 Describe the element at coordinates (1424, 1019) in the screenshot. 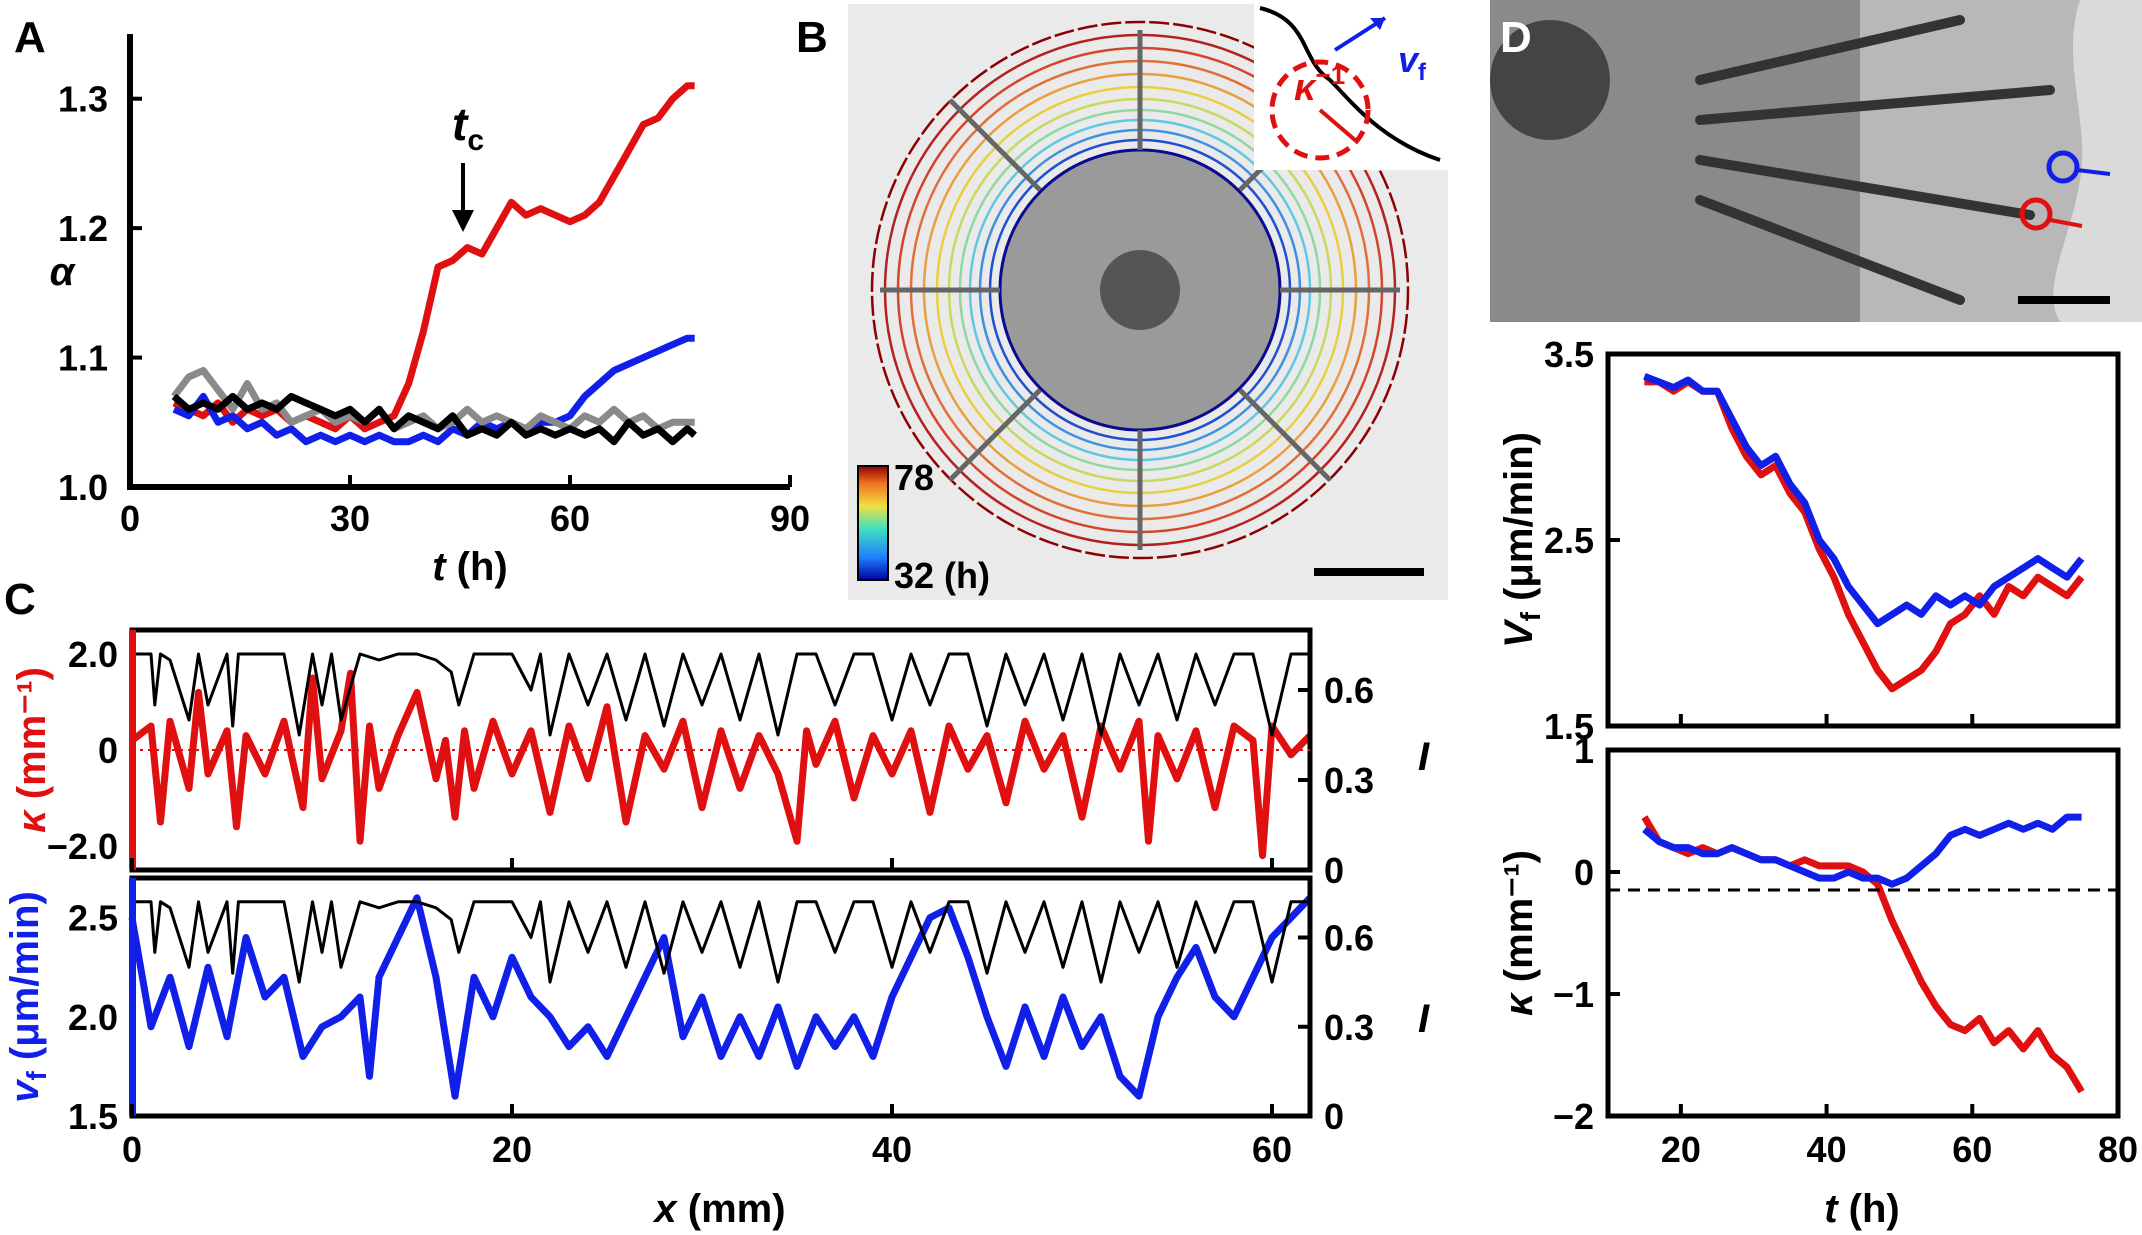

I see `panel-c-bottom-right-ylabel: I` at that location.